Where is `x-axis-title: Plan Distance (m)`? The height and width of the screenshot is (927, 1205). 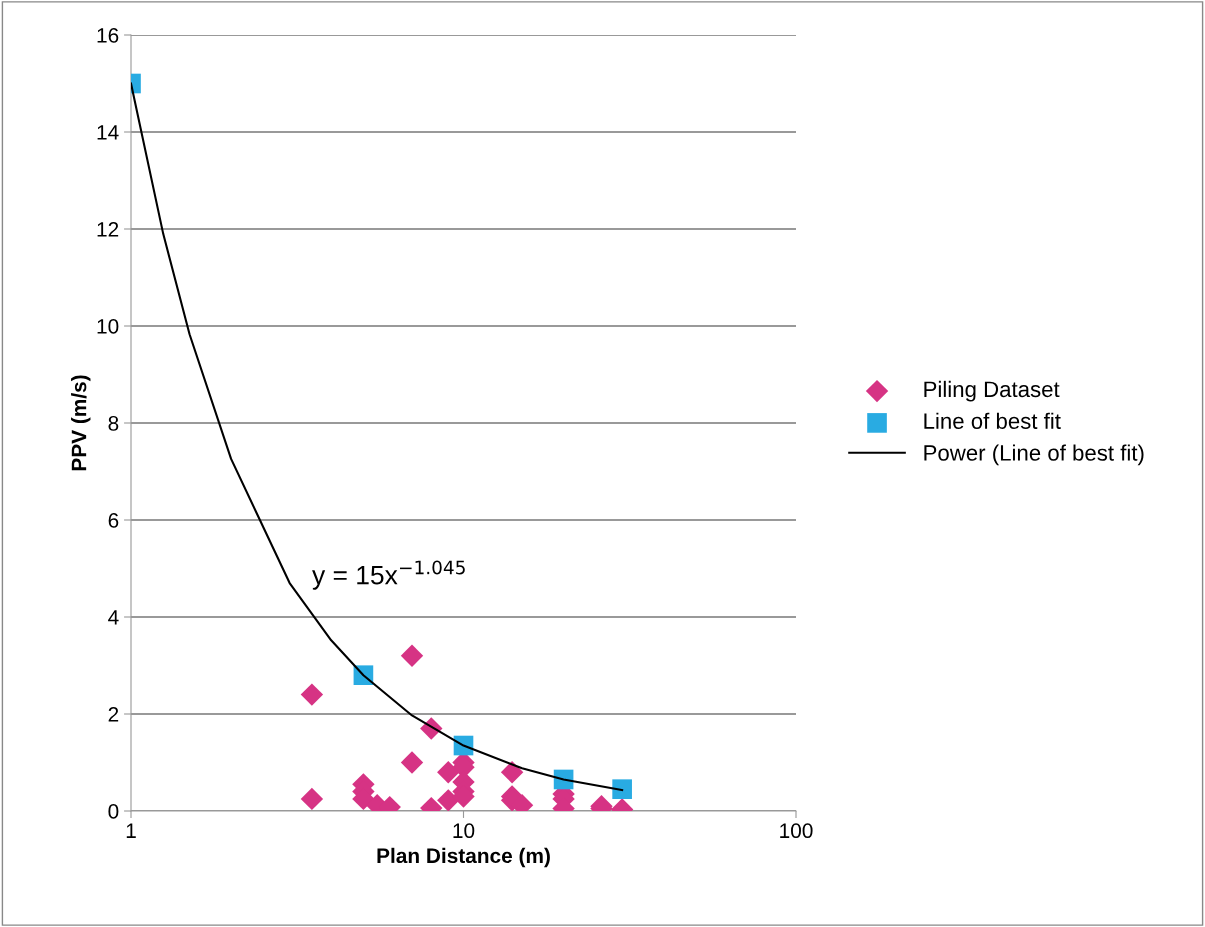
x-axis-title: Plan Distance (m) is located at coordinates (463, 857).